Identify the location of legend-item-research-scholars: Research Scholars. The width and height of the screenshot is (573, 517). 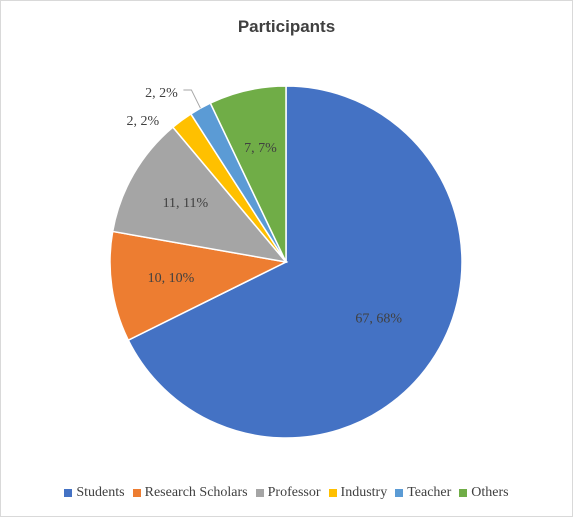
(190, 493).